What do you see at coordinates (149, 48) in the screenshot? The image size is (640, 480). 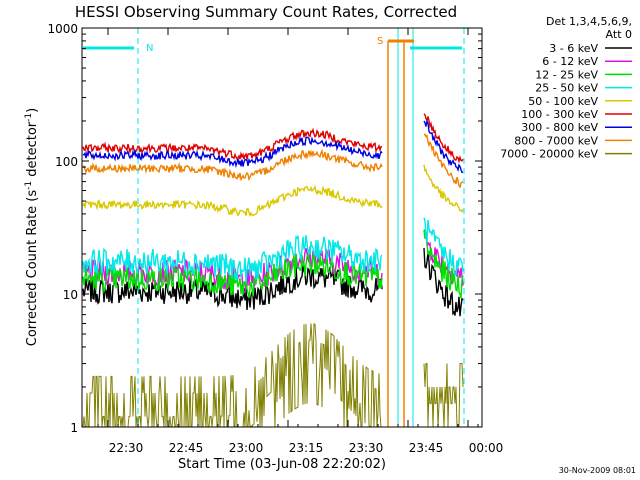 I see `night-label: N` at bounding box center [149, 48].